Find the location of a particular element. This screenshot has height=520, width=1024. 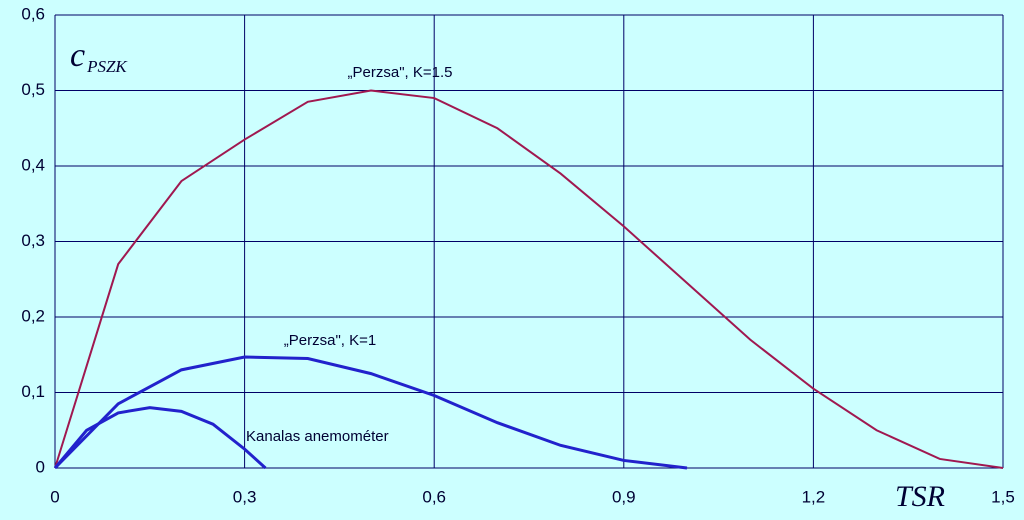

series-label: Kanalas anemométer is located at coordinates (317, 436).